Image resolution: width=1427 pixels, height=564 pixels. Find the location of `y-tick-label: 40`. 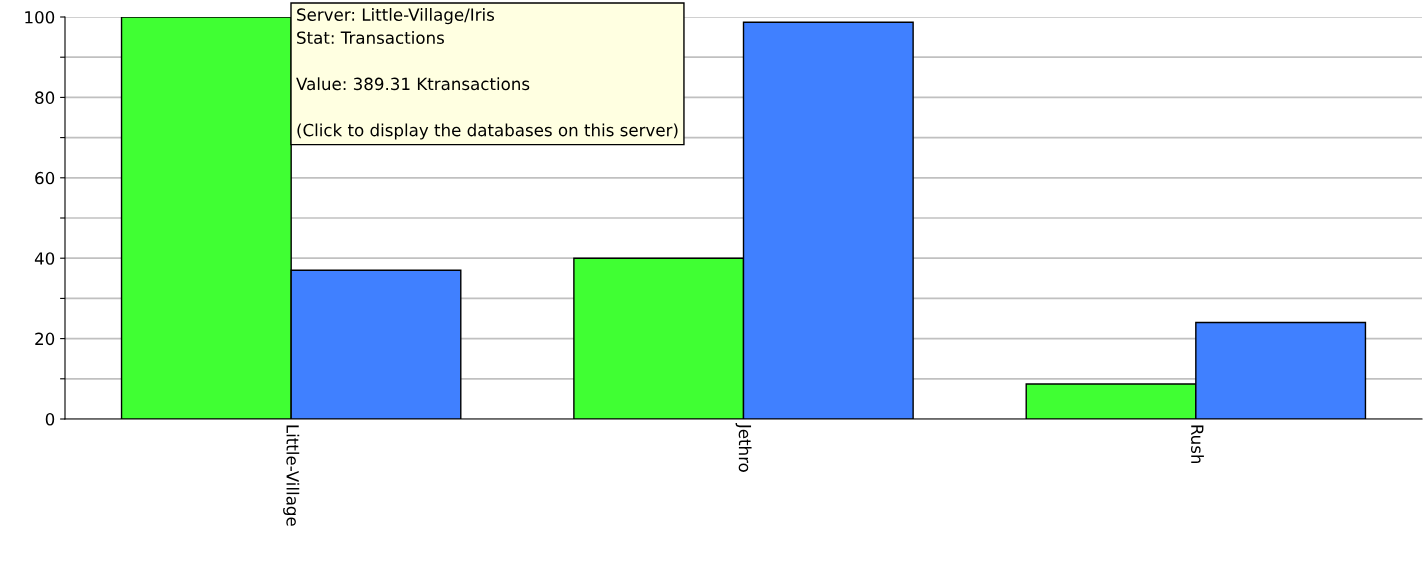

y-tick-label: 40 is located at coordinates (44, 258).